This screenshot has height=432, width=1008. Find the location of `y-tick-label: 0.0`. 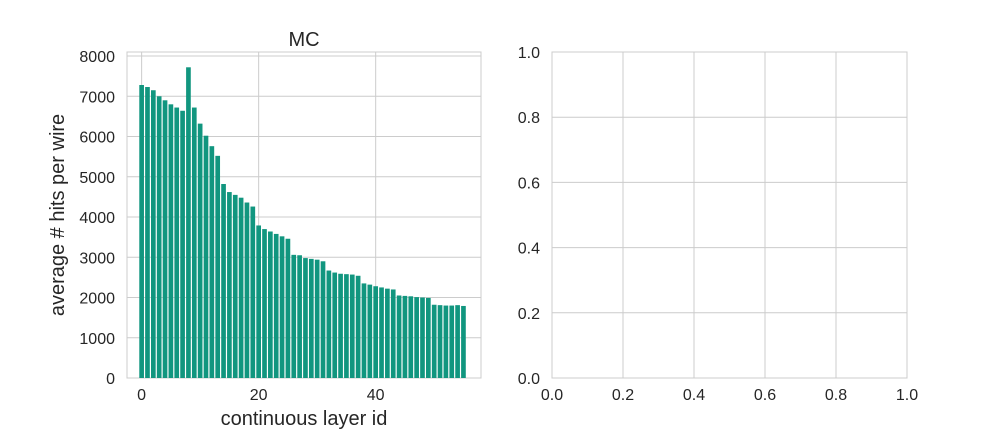

y-tick-label: 0.0 is located at coordinates (529, 379).